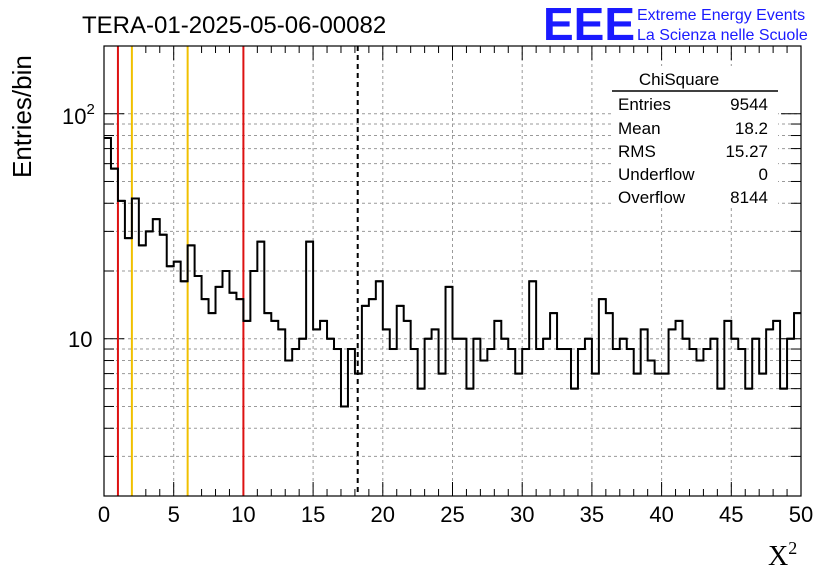 Image resolution: width=836 pixels, height=572 pixels. I want to click on logo-line-2: La Scienza nelle Scuole, so click(722, 35).